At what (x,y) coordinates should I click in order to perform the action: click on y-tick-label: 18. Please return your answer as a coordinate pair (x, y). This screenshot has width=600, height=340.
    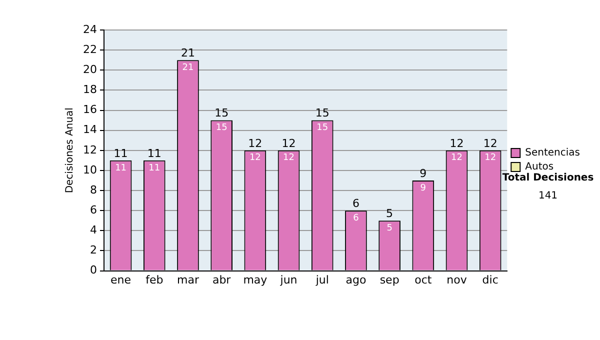
    Looking at the image, I should click on (89, 89).